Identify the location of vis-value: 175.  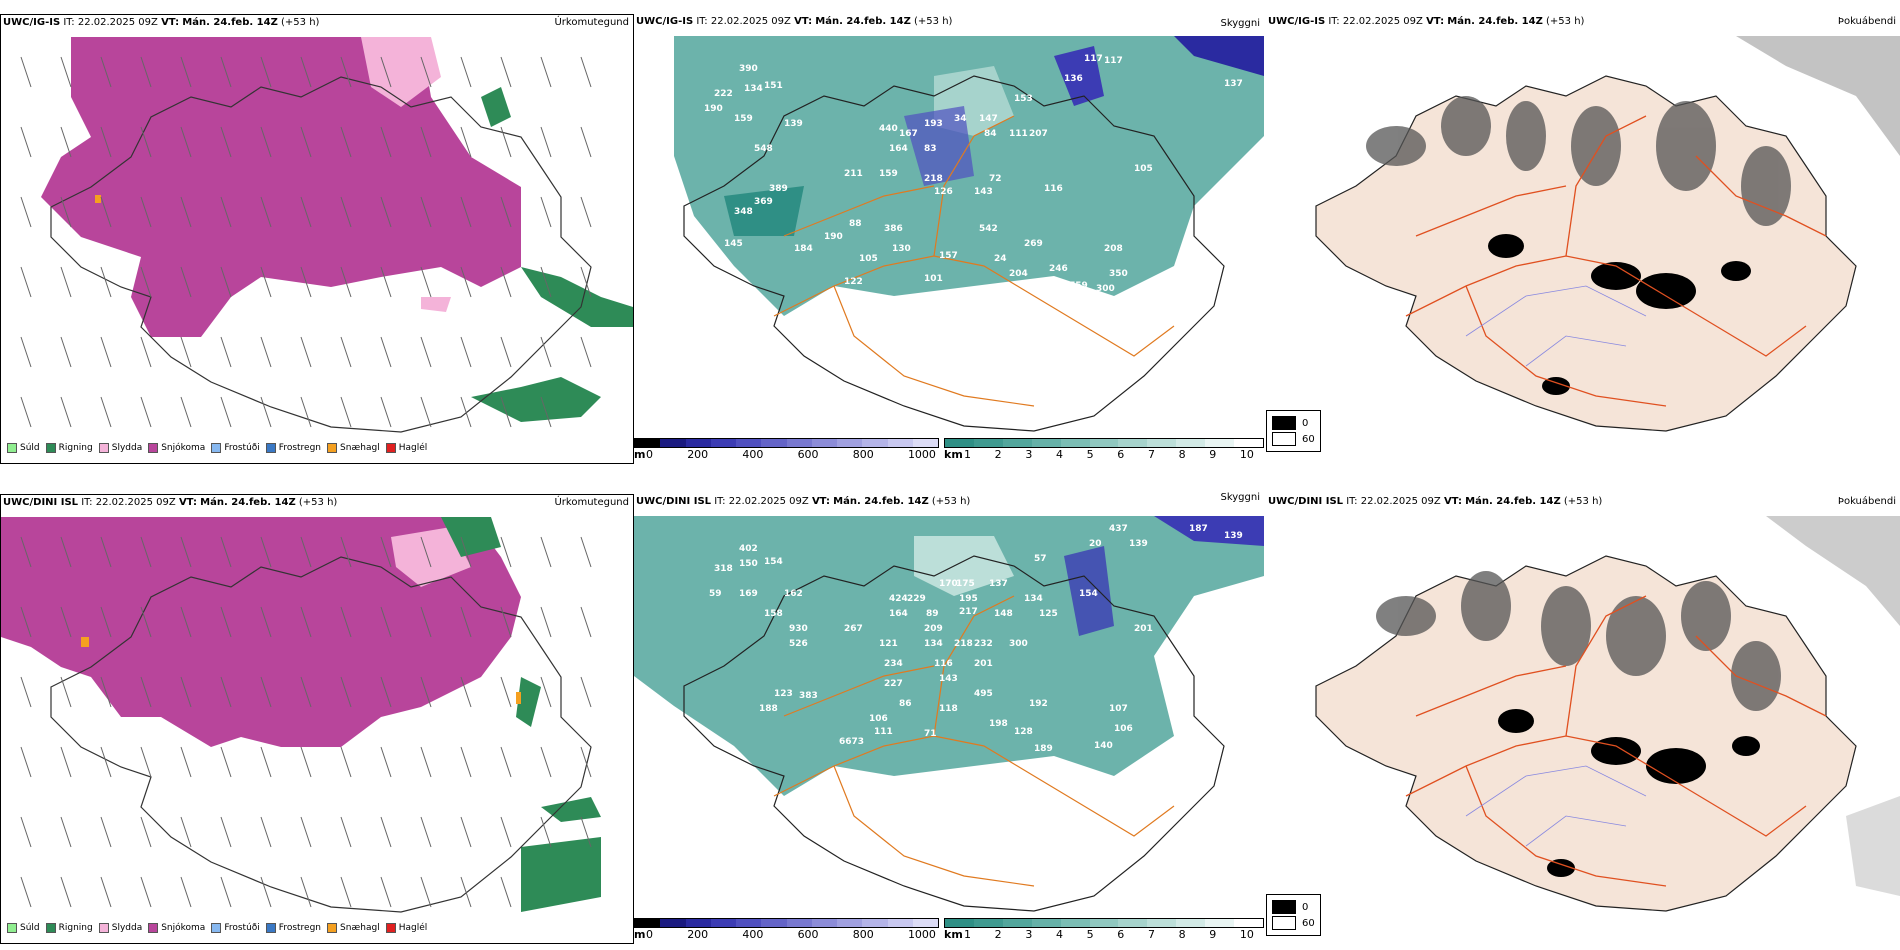
(965, 584).